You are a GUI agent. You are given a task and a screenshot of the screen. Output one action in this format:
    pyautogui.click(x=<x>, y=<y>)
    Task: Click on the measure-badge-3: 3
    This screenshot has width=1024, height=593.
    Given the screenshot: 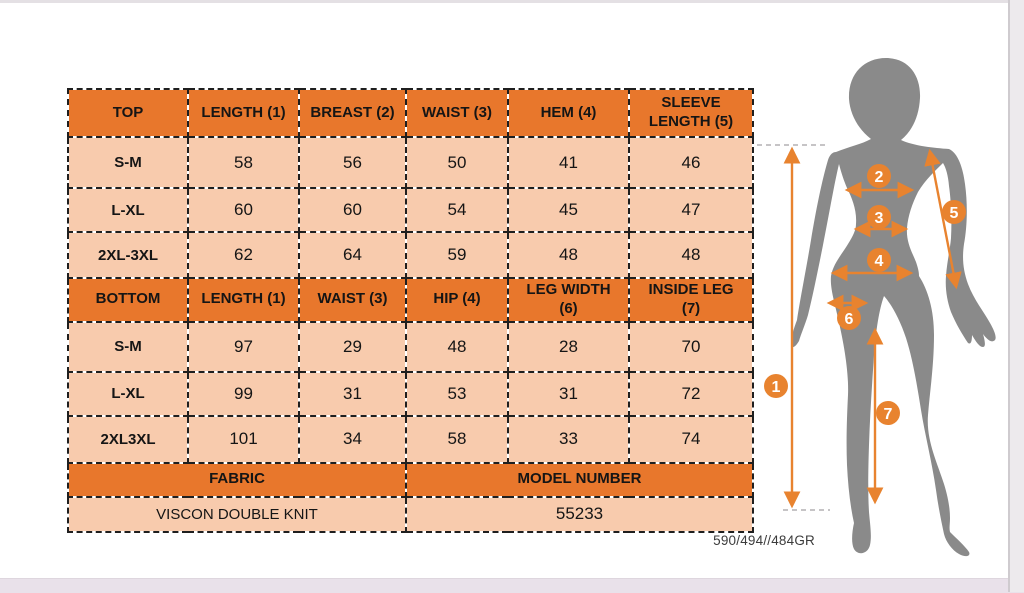 What is the action you would take?
    pyautogui.click(x=879, y=217)
    